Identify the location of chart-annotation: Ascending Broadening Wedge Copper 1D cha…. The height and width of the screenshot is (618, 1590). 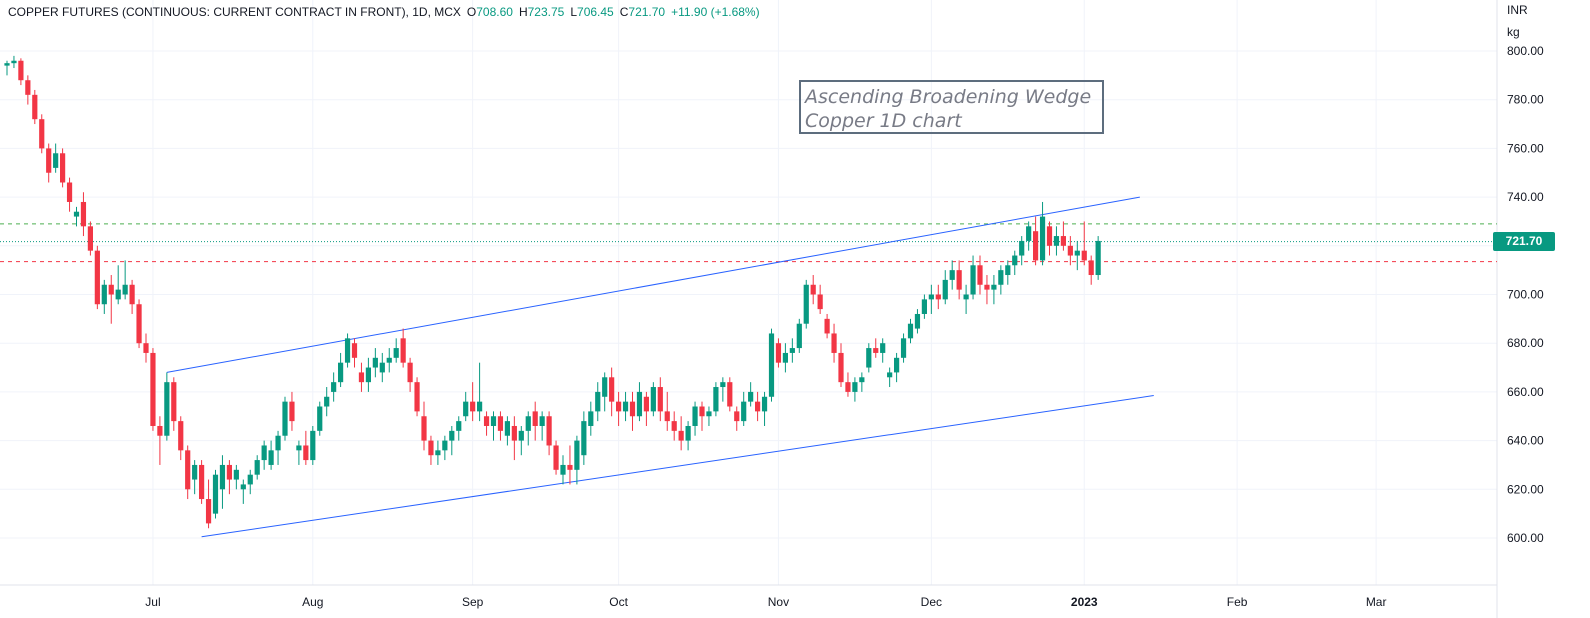
(951, 107).